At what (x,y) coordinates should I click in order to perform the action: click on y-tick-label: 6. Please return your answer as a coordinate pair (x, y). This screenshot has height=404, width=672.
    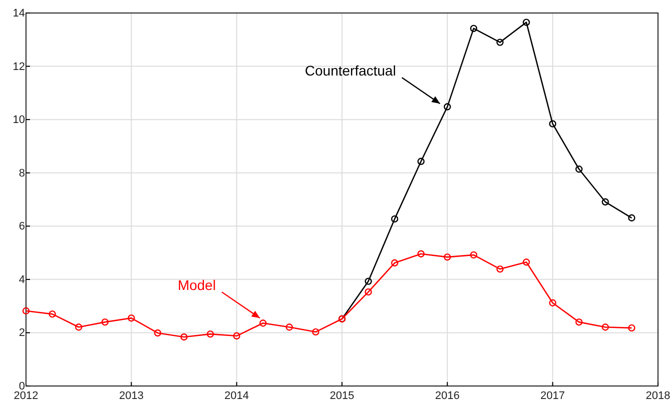
    Looking at the image, I should click on (21, 226).